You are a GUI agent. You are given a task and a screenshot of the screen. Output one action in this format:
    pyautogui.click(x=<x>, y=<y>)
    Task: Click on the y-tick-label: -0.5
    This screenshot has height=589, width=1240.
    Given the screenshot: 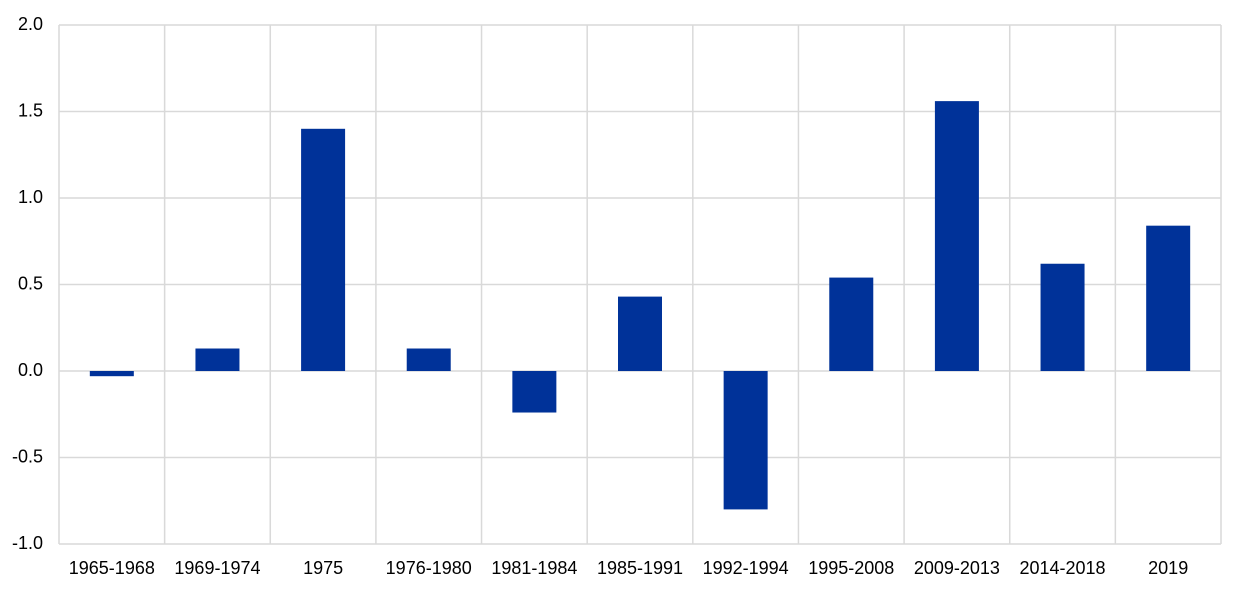 What is the action you would take?
    pyautogui.click(x=27, y=456)
    